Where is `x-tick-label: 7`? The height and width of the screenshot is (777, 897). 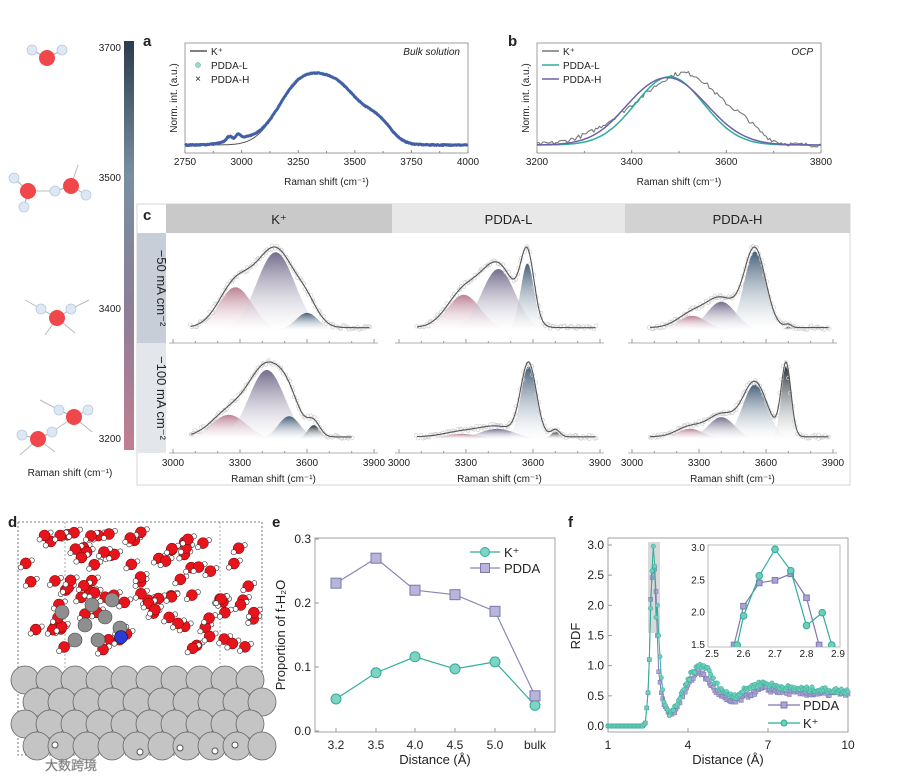 x-tick-label: 7 is located at coordinates (768, 745).